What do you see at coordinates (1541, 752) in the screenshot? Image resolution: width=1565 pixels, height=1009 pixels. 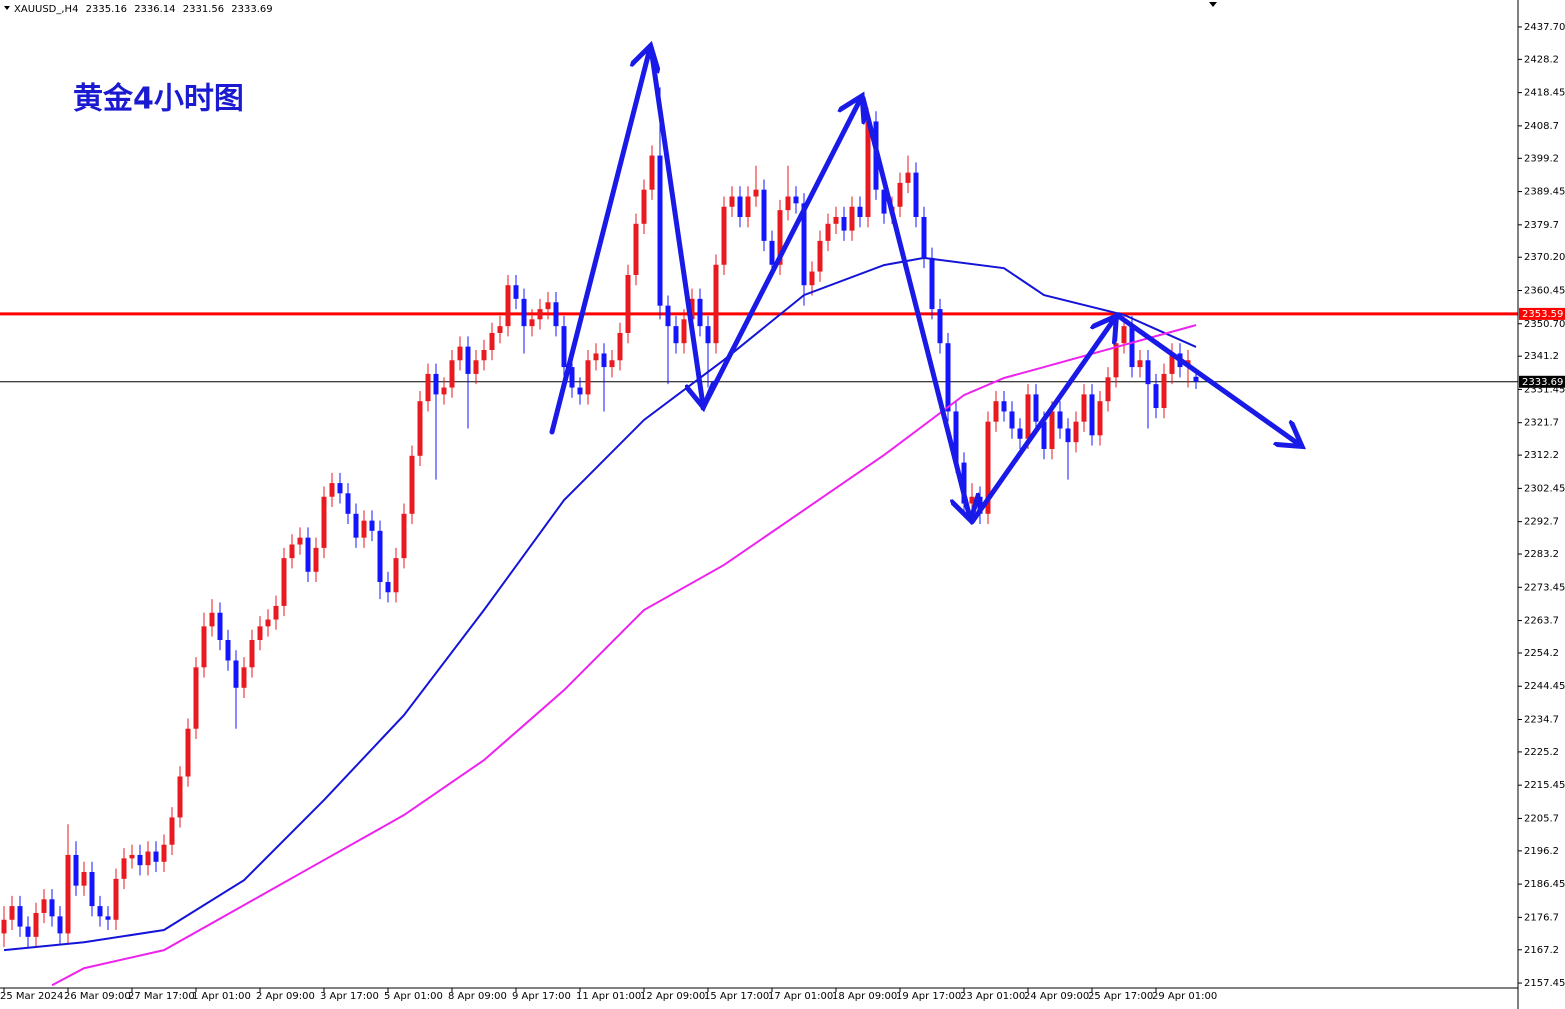 I see `y-tick-label: 2225.2` at bounding box center [1541, 752].